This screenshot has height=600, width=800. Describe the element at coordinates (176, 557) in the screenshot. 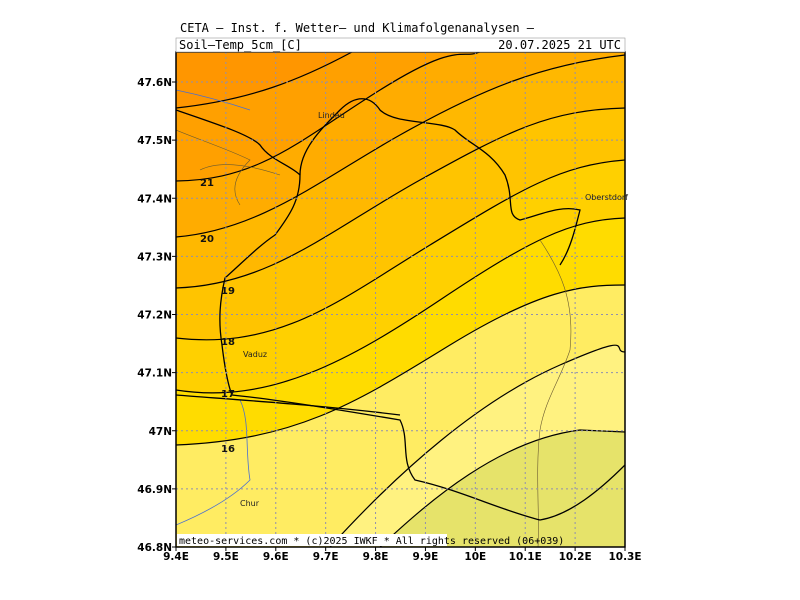

I see `x-tick-label: 9.4E` at that location.